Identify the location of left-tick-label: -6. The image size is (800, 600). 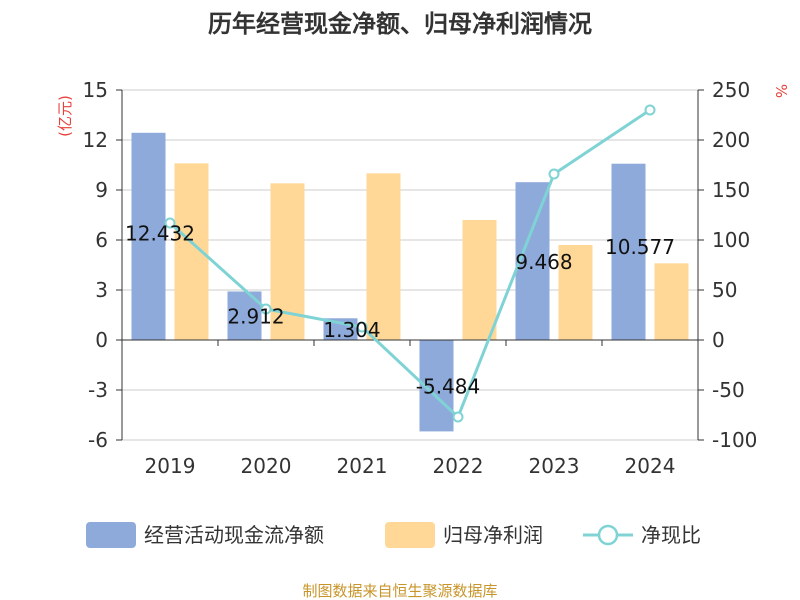
(98, 440).